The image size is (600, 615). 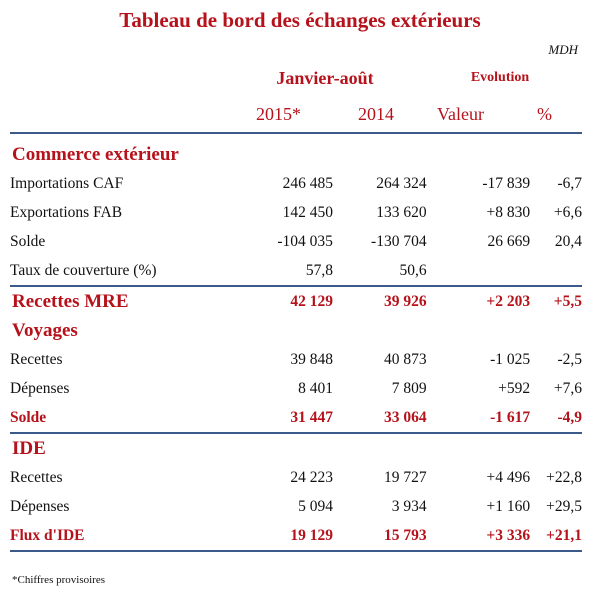 What do you see at coordinates (508, 477) in the screenshot?
I see `cell-valeur: +4 496` at bounding box center [508, 477].